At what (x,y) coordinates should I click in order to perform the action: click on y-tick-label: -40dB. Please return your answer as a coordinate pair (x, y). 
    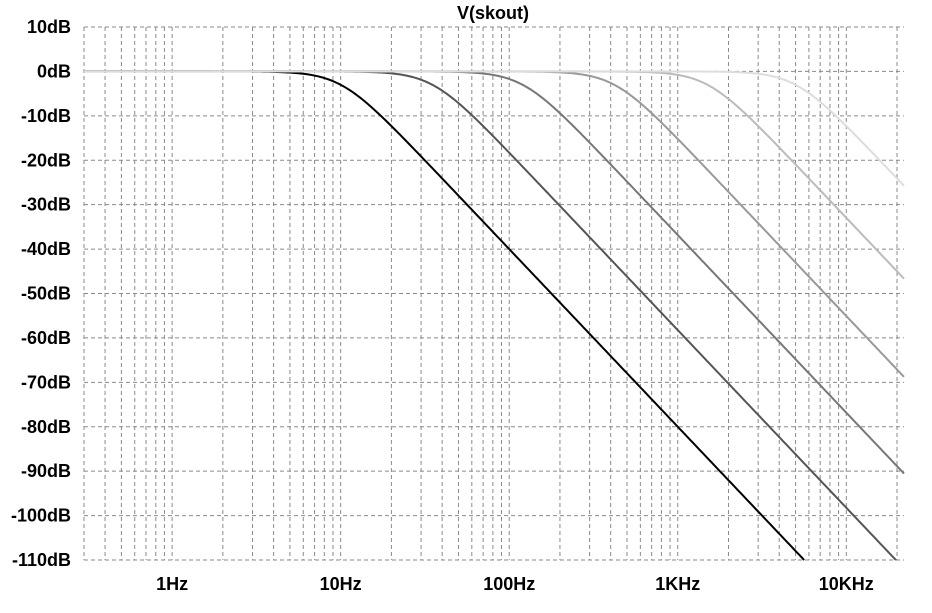
    Looking at the image, I should click on (46, 249).